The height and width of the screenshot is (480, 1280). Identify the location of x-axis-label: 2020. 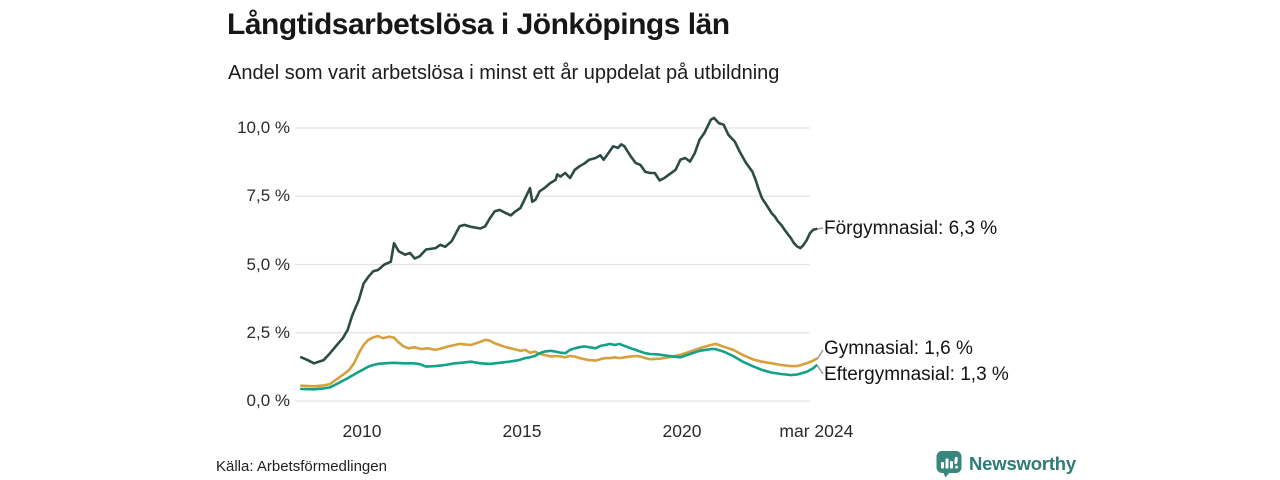
(682, 431).